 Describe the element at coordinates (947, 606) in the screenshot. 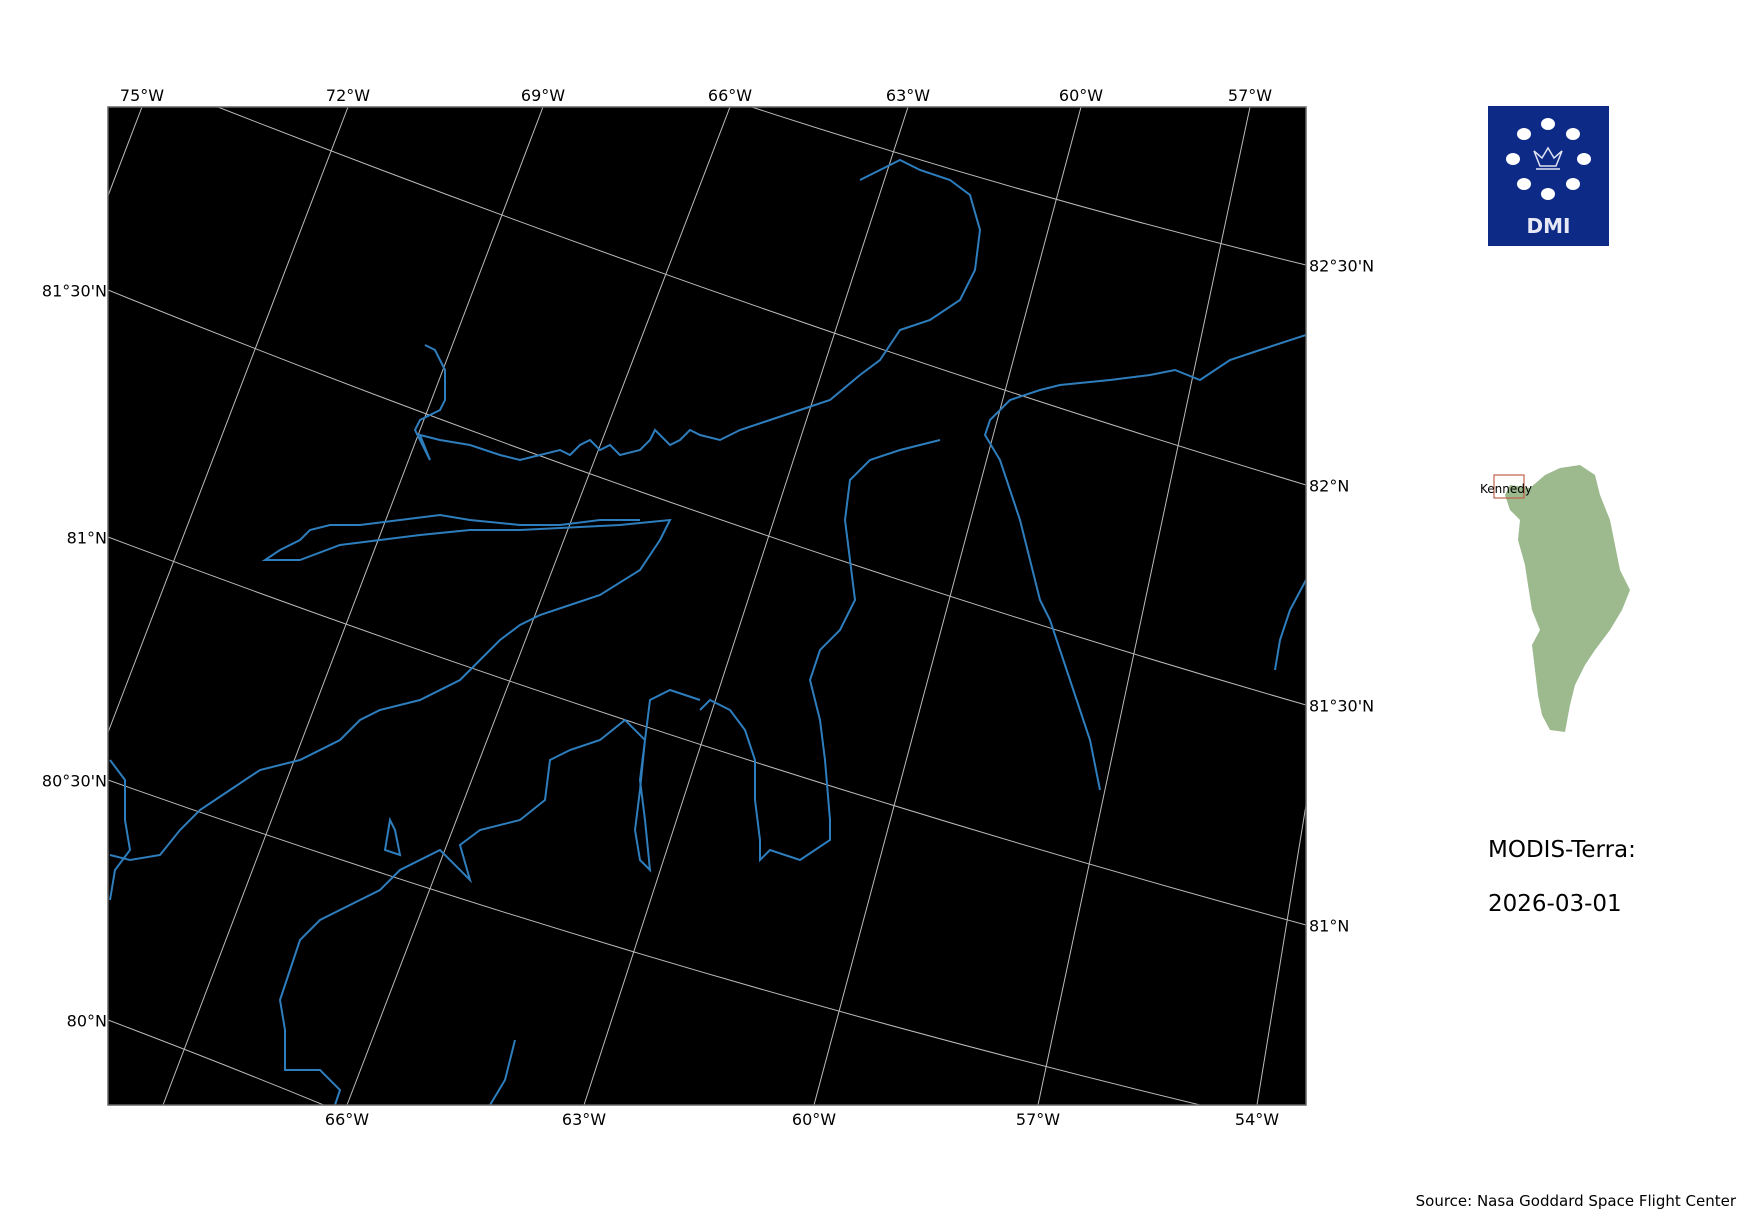

I see `meridian-60w` at that location.